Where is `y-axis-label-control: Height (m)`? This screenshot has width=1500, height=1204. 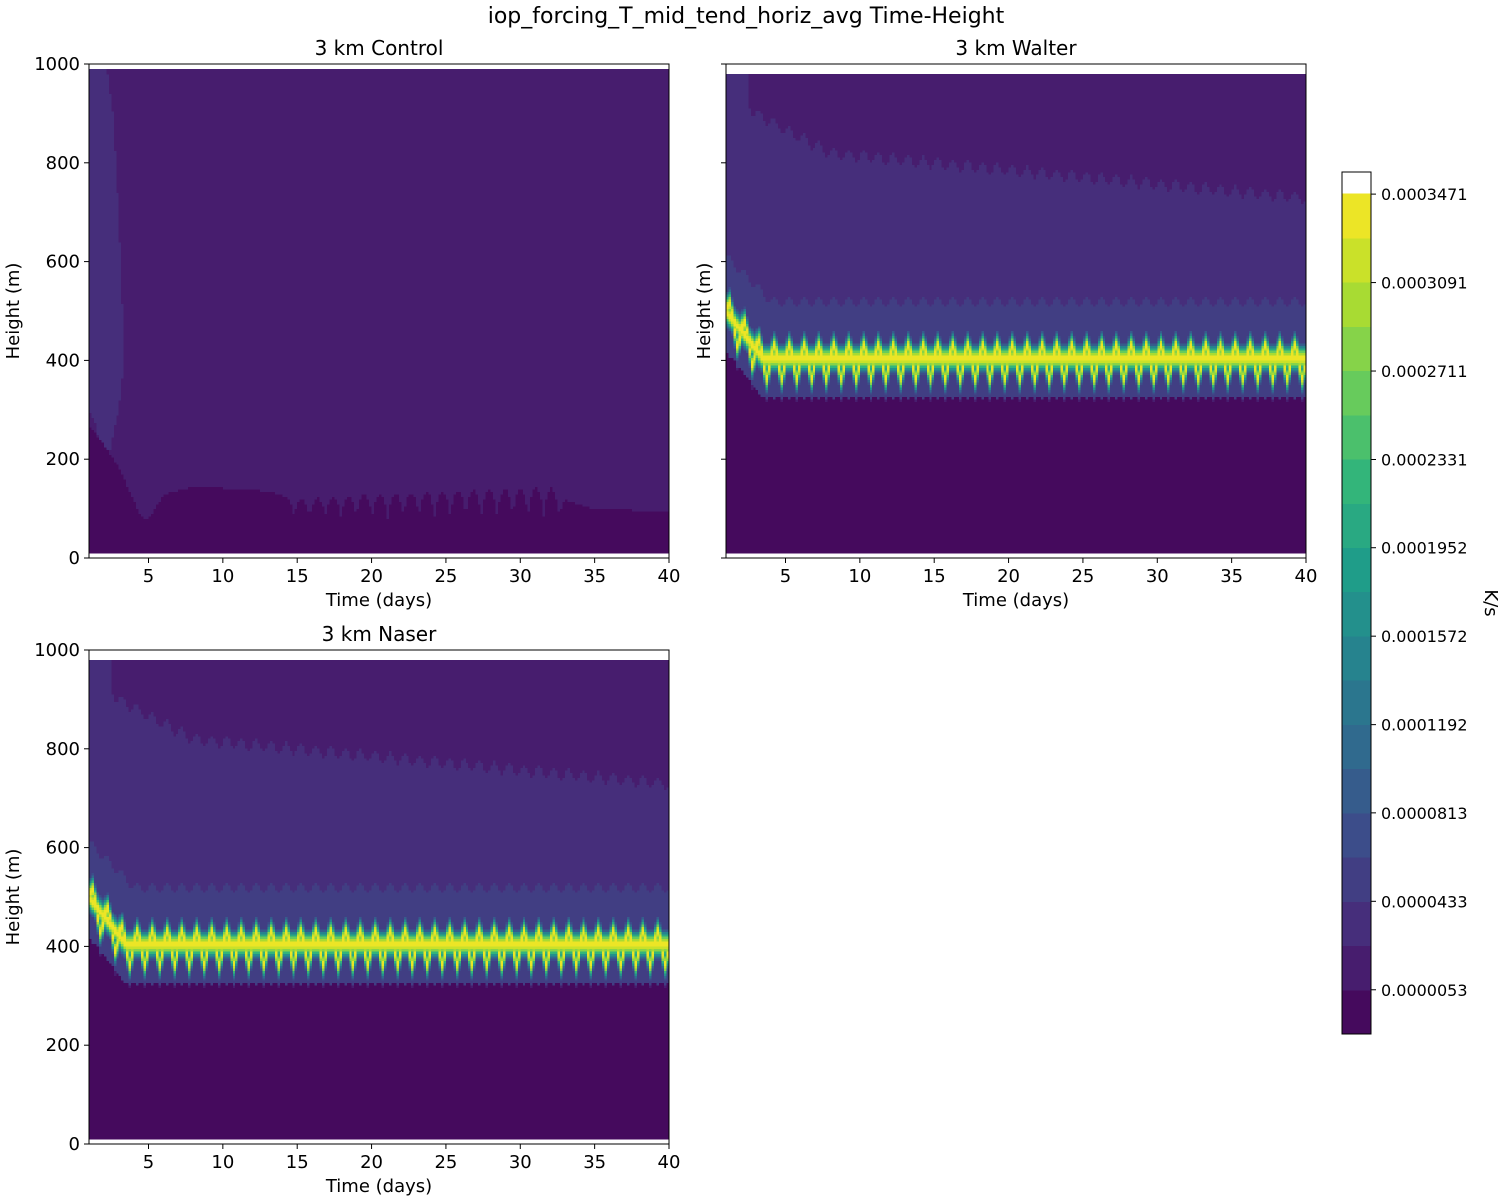
y-axis-label-control: Height (m) is located at coordinates (13, 311).